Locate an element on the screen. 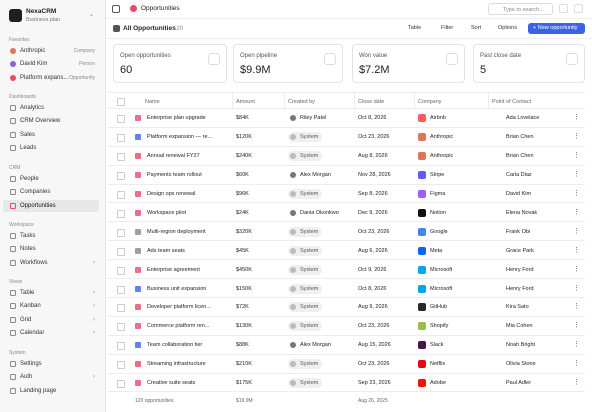 The height and width of the screenshot is (412, 592). nav-item: Calendar › is located at coordinates (51, 333).